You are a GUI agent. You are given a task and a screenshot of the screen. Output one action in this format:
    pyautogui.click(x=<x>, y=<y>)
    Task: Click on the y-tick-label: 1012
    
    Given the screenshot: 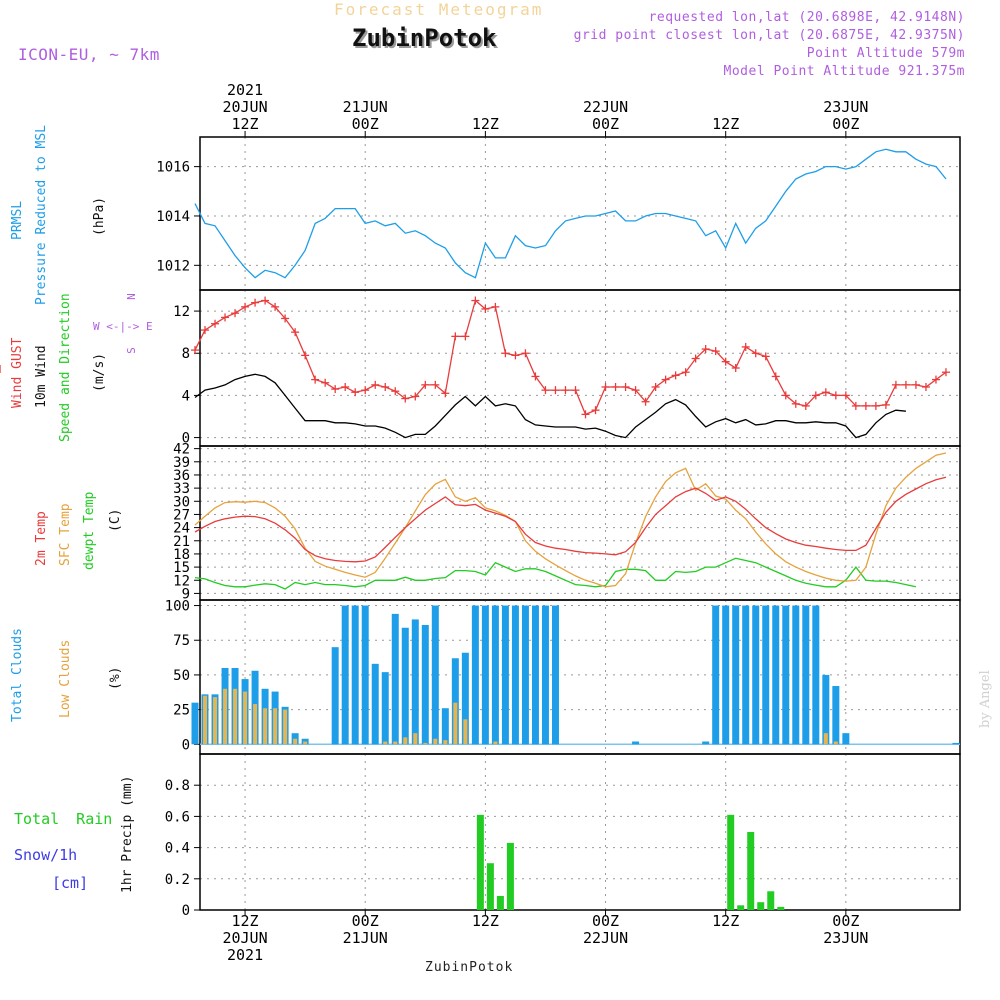 What is the action you would take?
    pyautogui.click(x=173, y=266)
    